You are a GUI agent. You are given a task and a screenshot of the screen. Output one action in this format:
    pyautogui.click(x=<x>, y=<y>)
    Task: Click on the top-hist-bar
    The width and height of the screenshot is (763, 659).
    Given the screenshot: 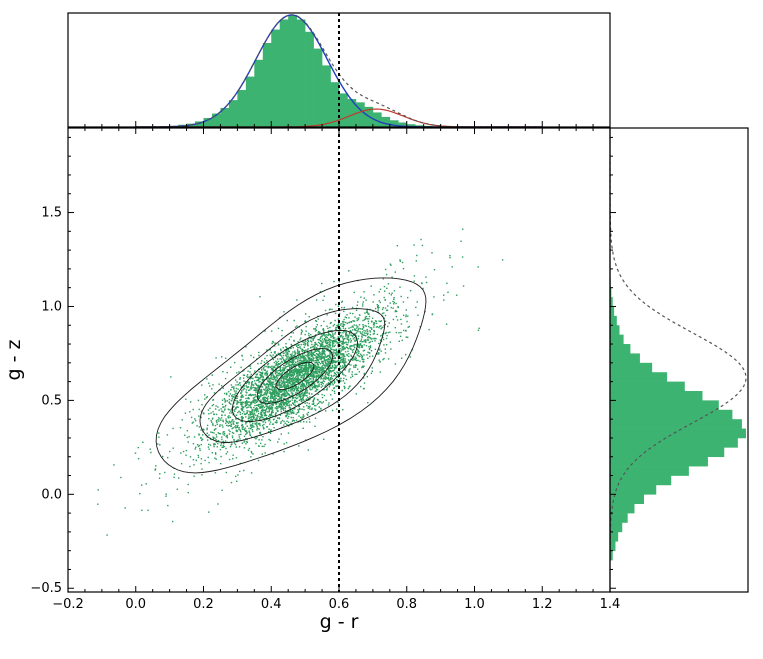 What is the action you would take?
    pyautogui.click(x=360, y=114)
    